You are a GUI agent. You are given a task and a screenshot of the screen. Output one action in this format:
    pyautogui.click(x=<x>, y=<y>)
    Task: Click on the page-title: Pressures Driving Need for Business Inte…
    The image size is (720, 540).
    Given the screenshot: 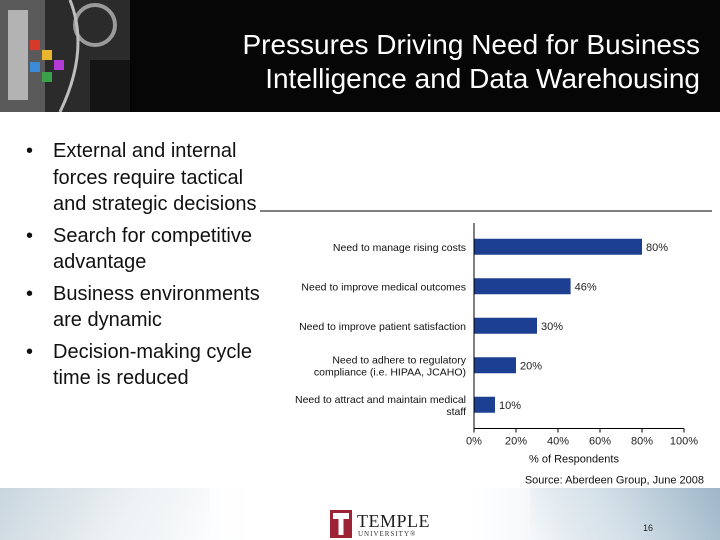 What is the action you would take?
    pyautogui.click(x=420, y=62)
    